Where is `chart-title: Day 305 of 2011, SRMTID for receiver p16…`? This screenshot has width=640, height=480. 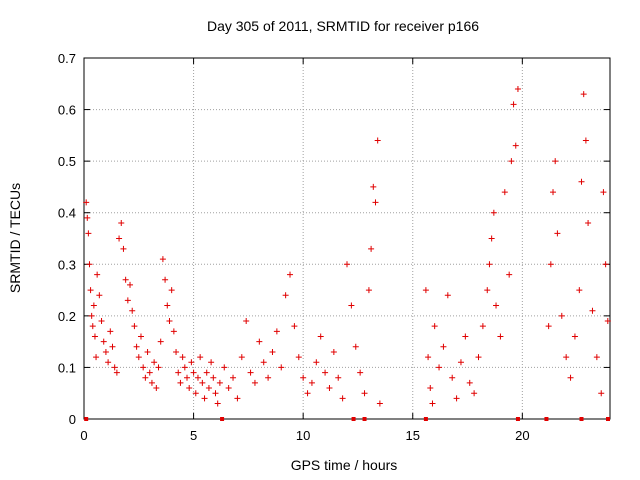 chart-title: Day 305 of 2011, SRMTID for receiver p16… is located at coordinates (343, 26).